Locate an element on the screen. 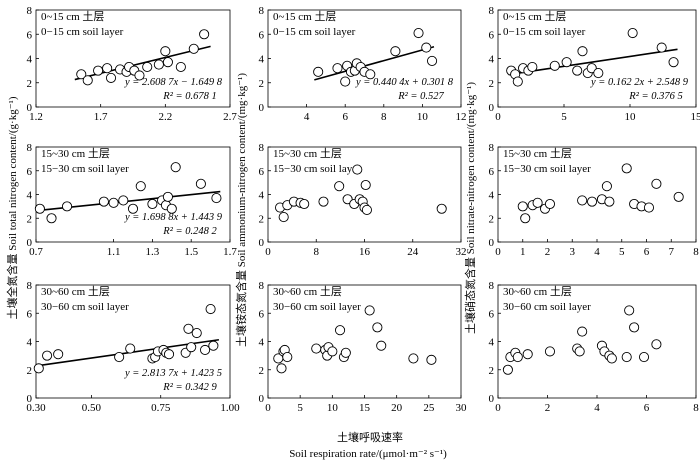 This screenshot has width=700, height=461. panel-title-zh: 15~30 cm 土层 is located at coordinates (307, 153).